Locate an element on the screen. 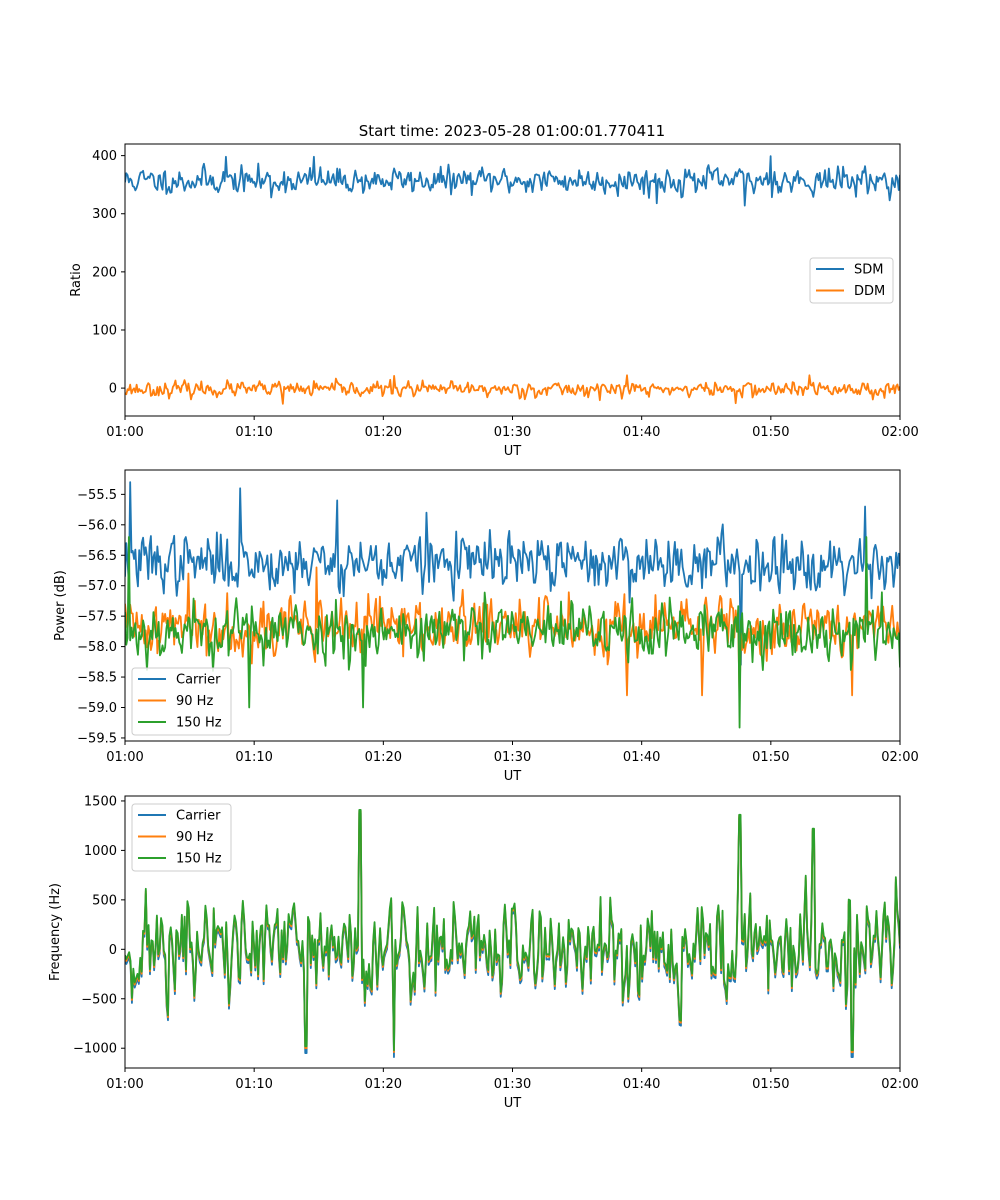  series-line-carrier is located at coordinates (512, 573).